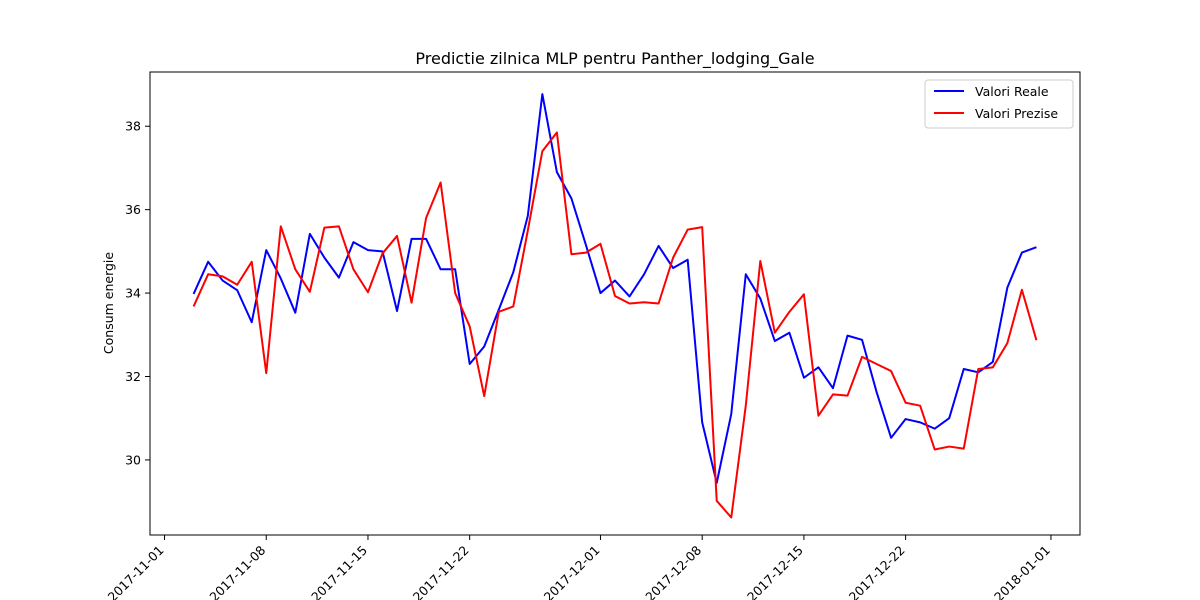 This screenshot has height=600, width=1200. What do you see at coordinates (1016, 113) in the screenshot?
I see `legend-label-valori-prezise: Valori Prezise` at bounding box center [1016, 113].